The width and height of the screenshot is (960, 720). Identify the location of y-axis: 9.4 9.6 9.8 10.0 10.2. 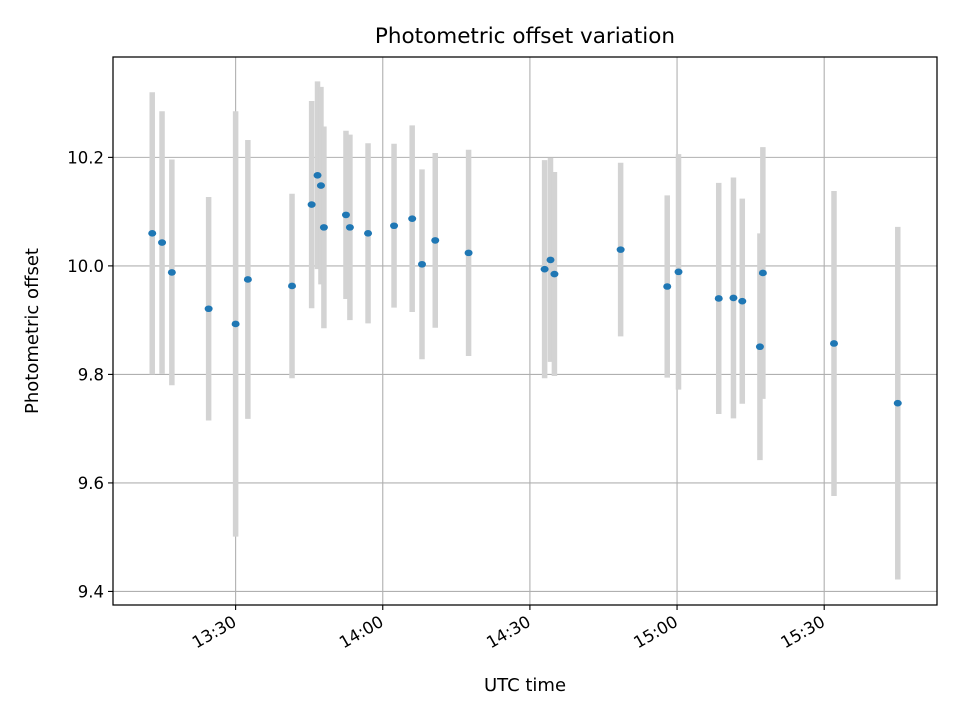
(90, 374).